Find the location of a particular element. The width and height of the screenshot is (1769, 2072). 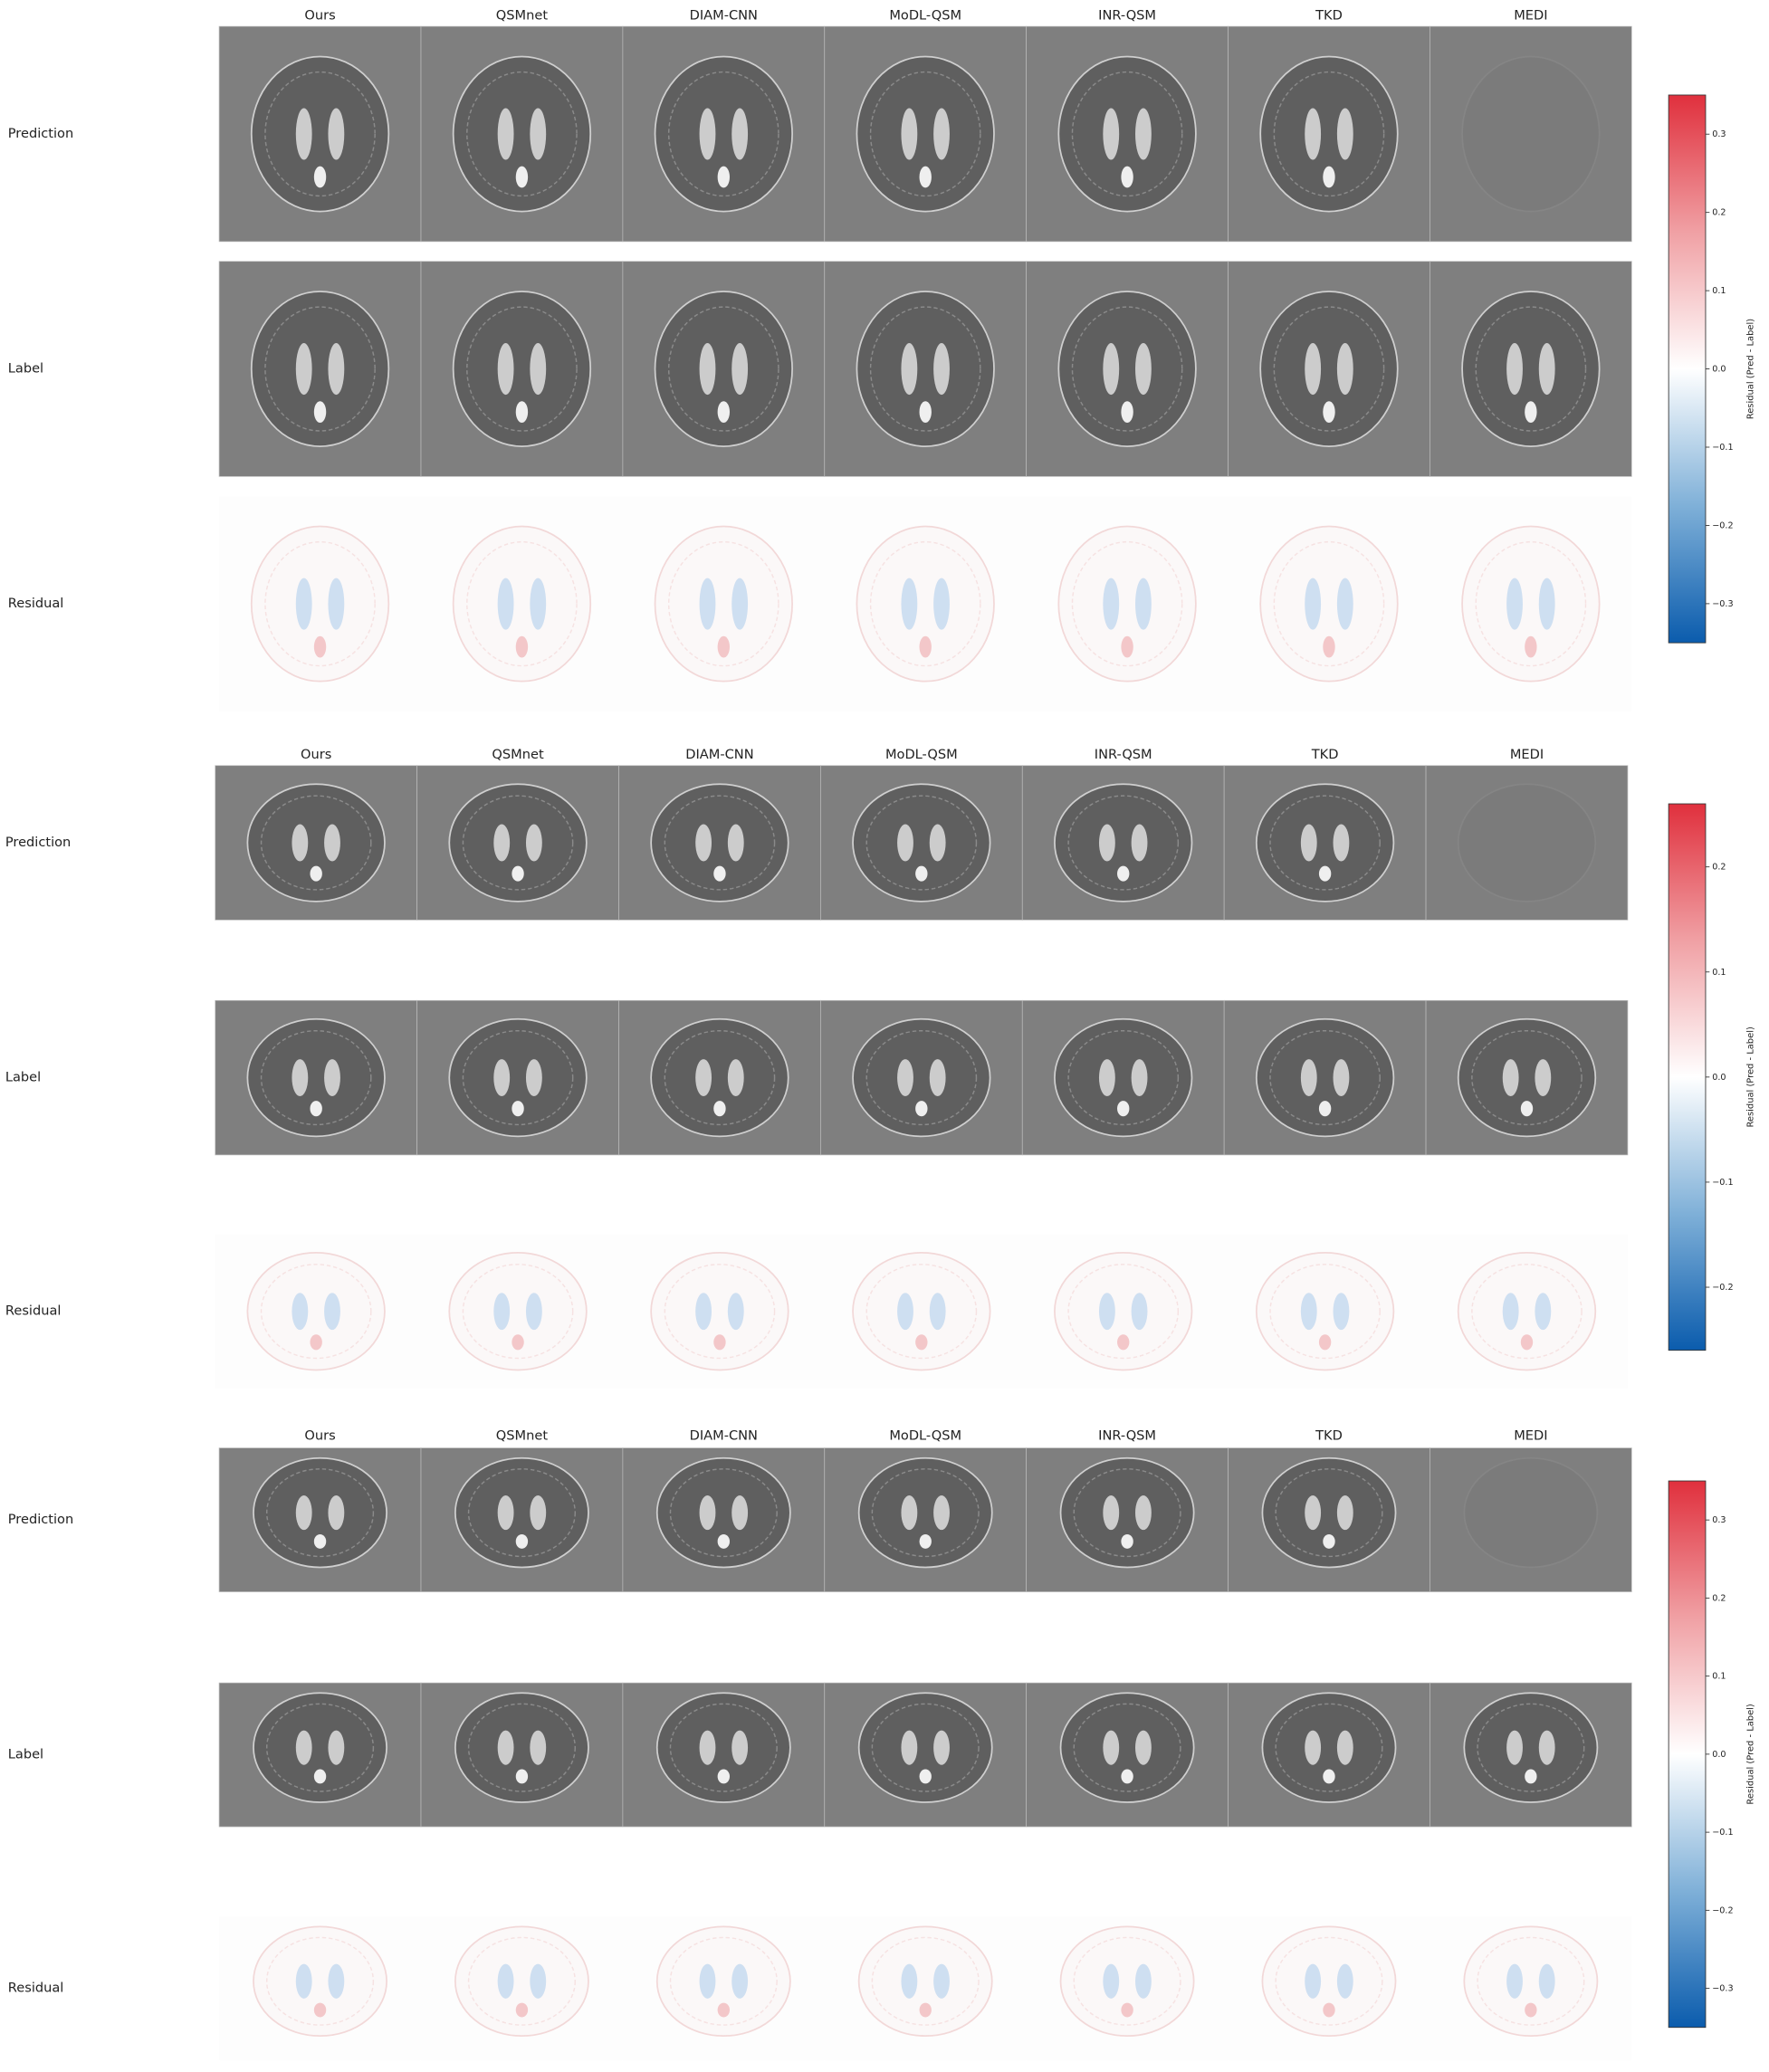

tick-label: 0.1 is located at coordinates (1719, 973).